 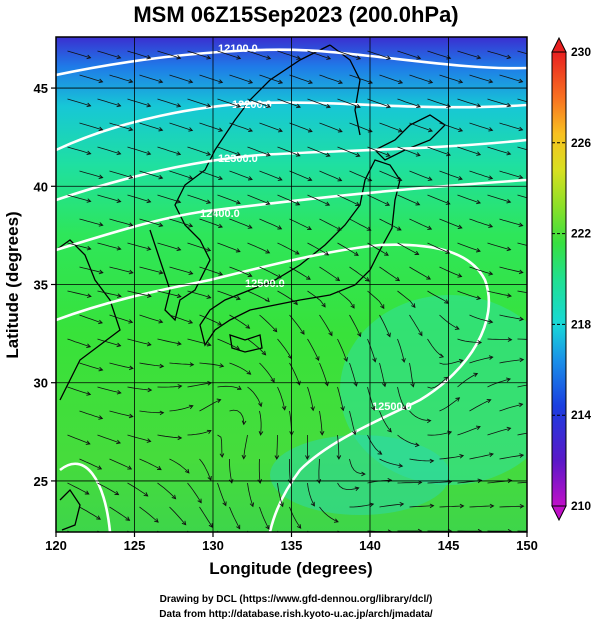 I want to click on contour-label-12500-east: 12500.0, so click(x=392, y=407).